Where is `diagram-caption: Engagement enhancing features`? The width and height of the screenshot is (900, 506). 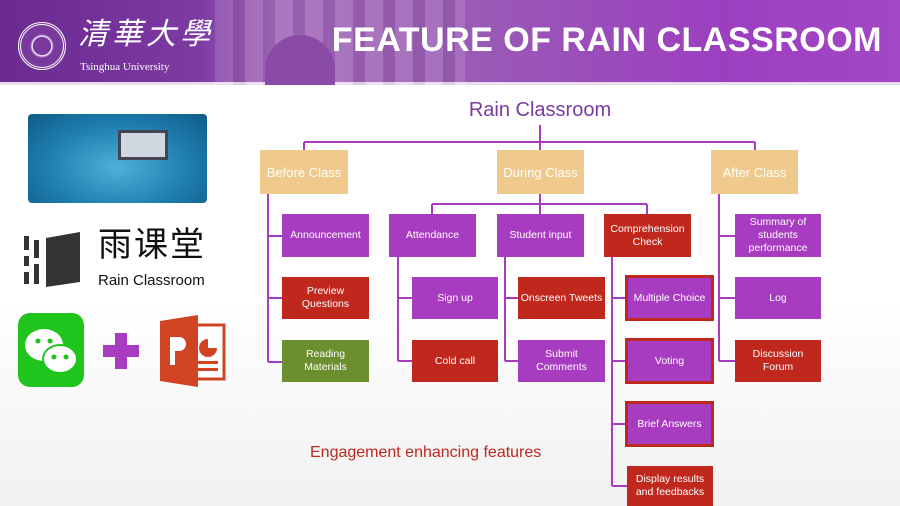
diagram-caption: Engagement enhancing features is located at coordinates (426, 452).